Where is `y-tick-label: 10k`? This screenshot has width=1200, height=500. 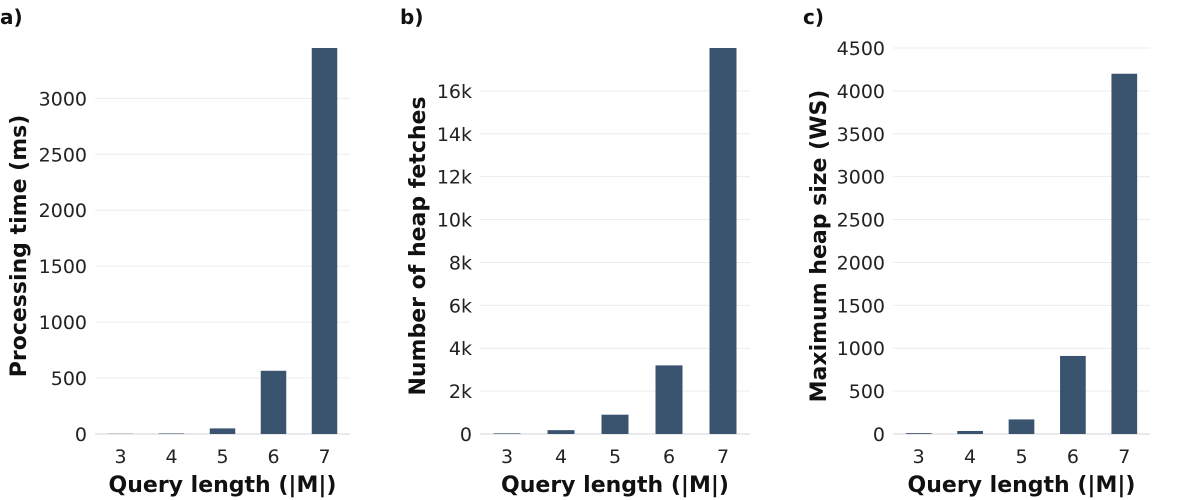 y-tick-label: 10k is located at coordinates (454, 221).